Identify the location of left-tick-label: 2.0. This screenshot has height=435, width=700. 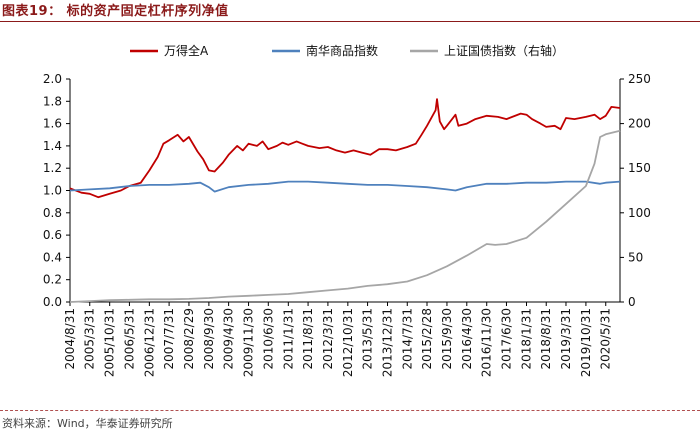
(52, 79).